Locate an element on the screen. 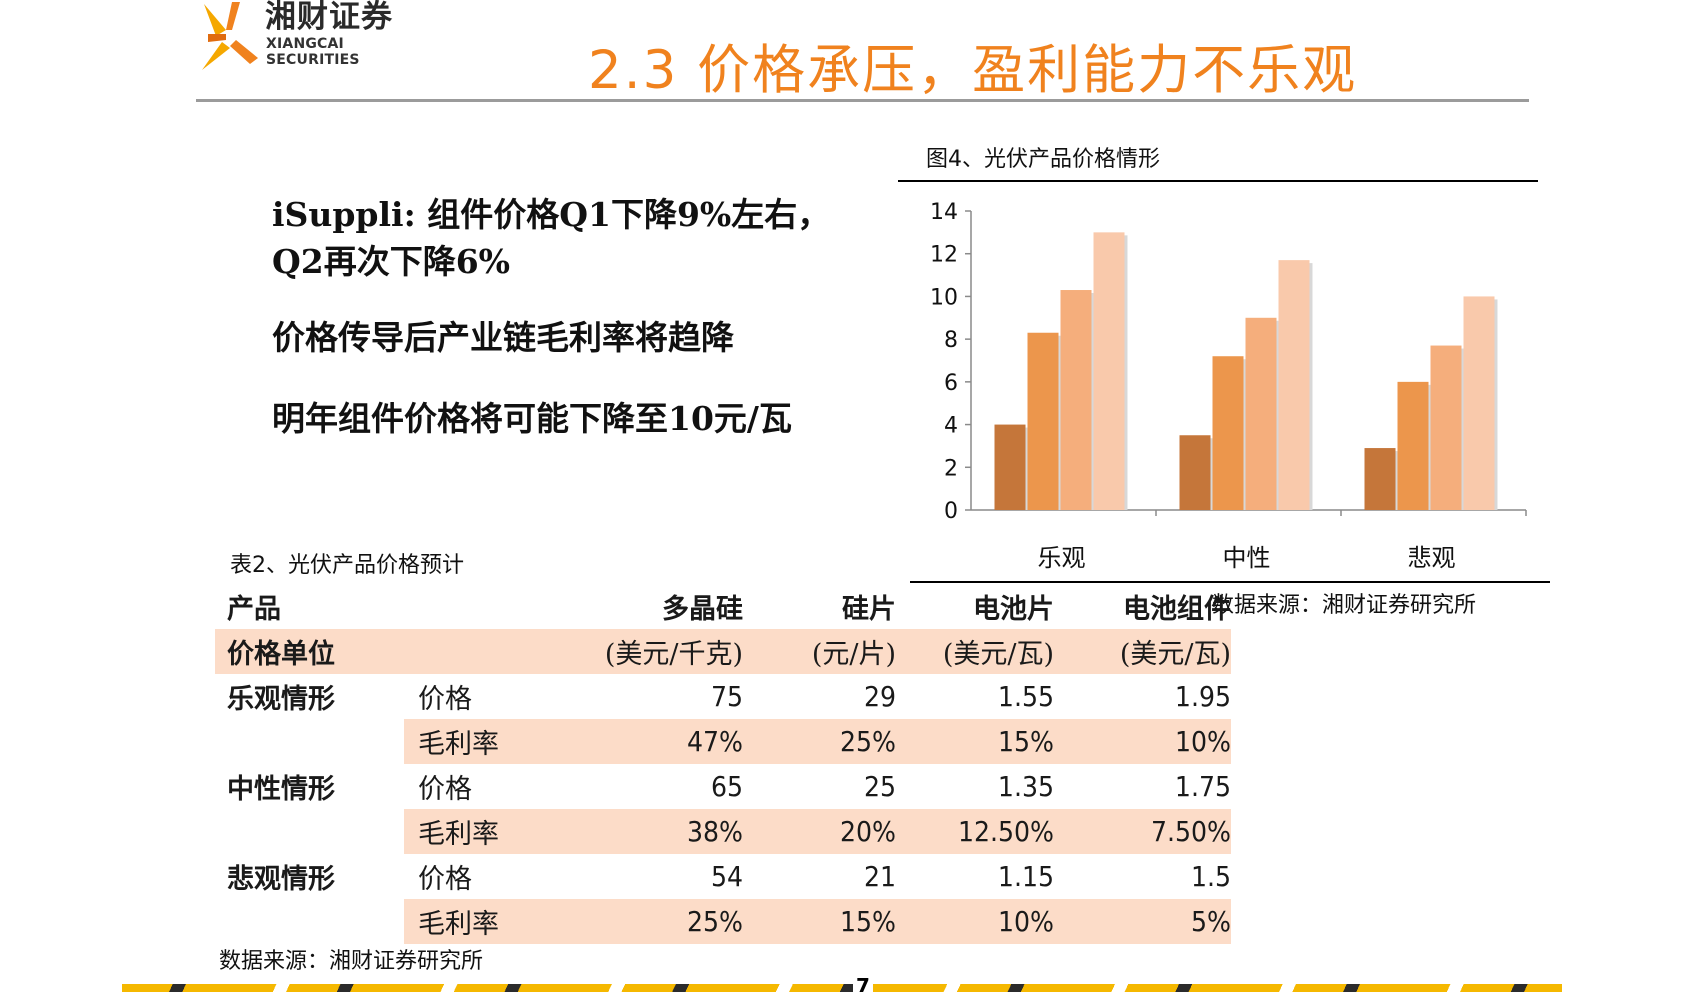  value-cell: 12.50% is located at coordinates (982, 831).